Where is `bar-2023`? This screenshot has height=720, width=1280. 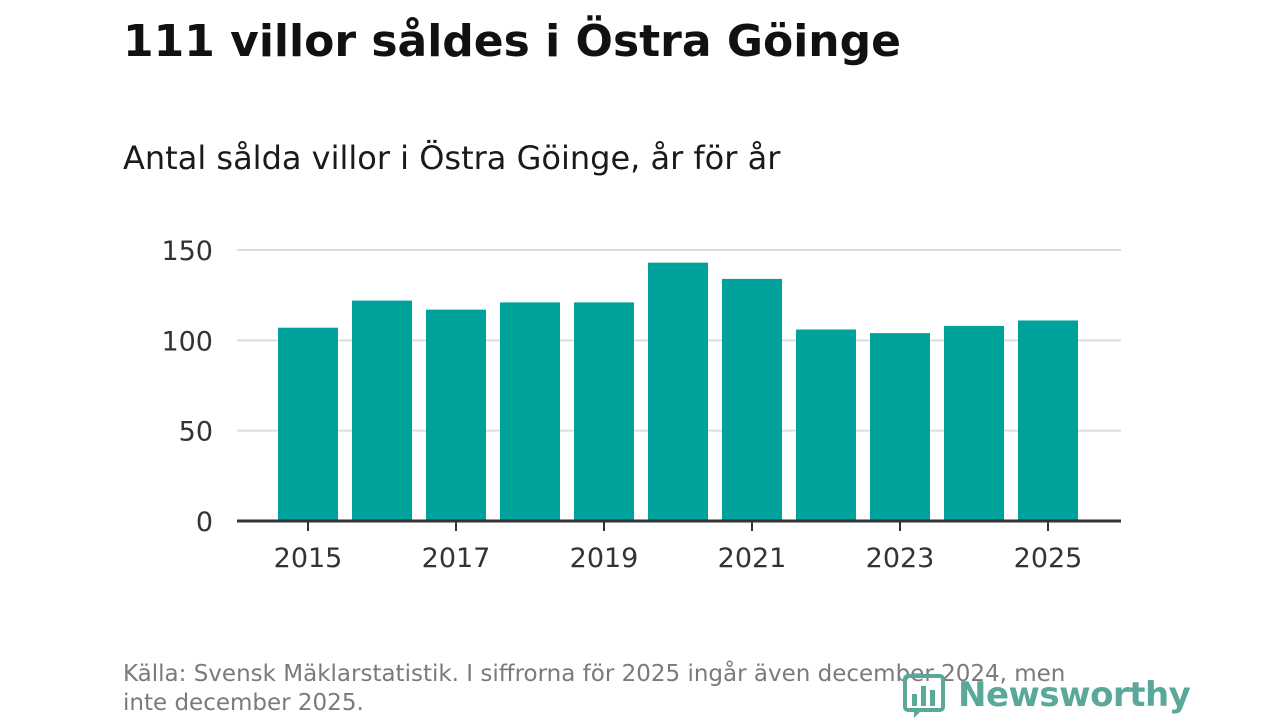
bar-2023 is located at coordinates (900, 427).